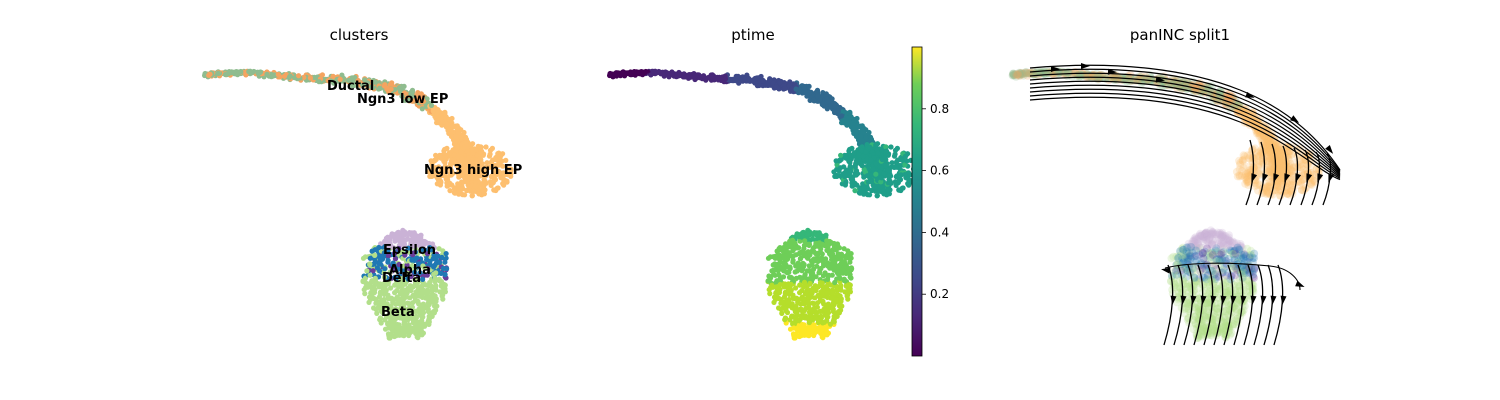 The width and height of the screenshot is (1500, 400). What do you see at coordinates (1180, 35) in the screenshot?
I see `panINC-title: panINC split1` at bounding box center [1180, 35].